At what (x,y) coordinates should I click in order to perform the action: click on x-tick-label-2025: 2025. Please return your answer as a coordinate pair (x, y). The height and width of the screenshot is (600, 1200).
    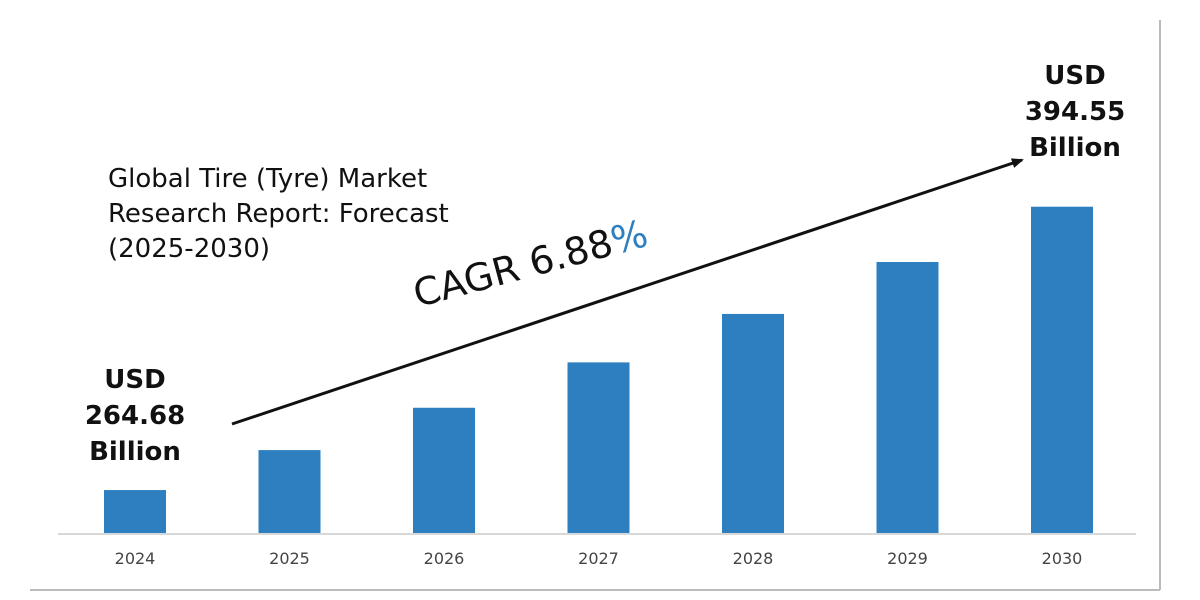
    Looking at the image, I should click on (289, 558).